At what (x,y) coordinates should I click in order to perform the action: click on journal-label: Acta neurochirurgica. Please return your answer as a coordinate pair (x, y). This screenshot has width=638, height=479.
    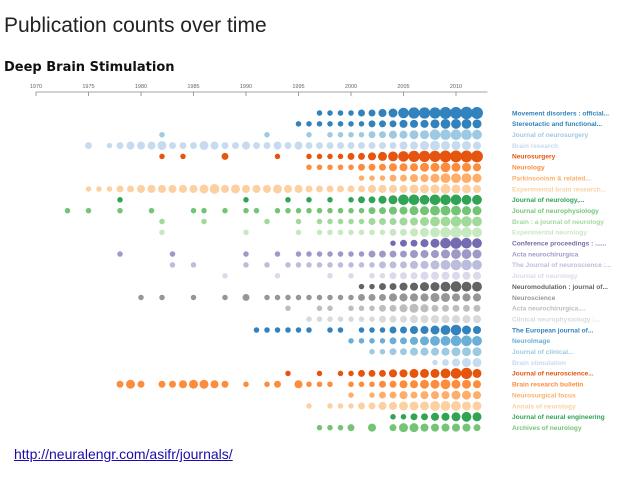
    Looking at the image, I should click on (545, 254).